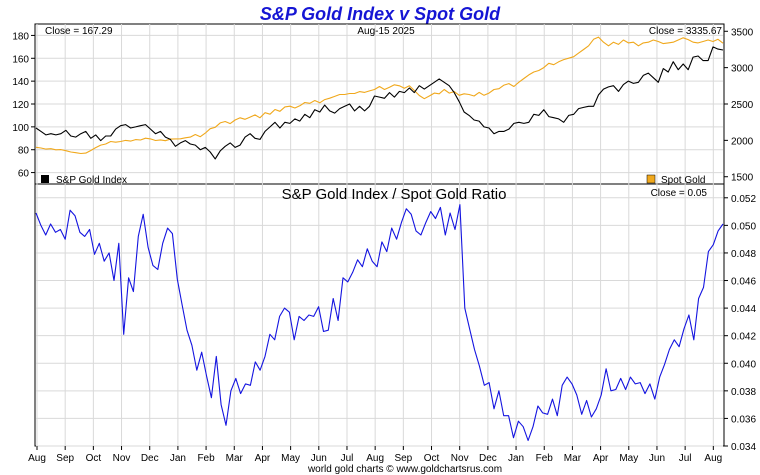 This screenshot has width=760, height=475. I want to click on legend-label-sp-gold-index: S&P Gold Index, so click(91, 180).